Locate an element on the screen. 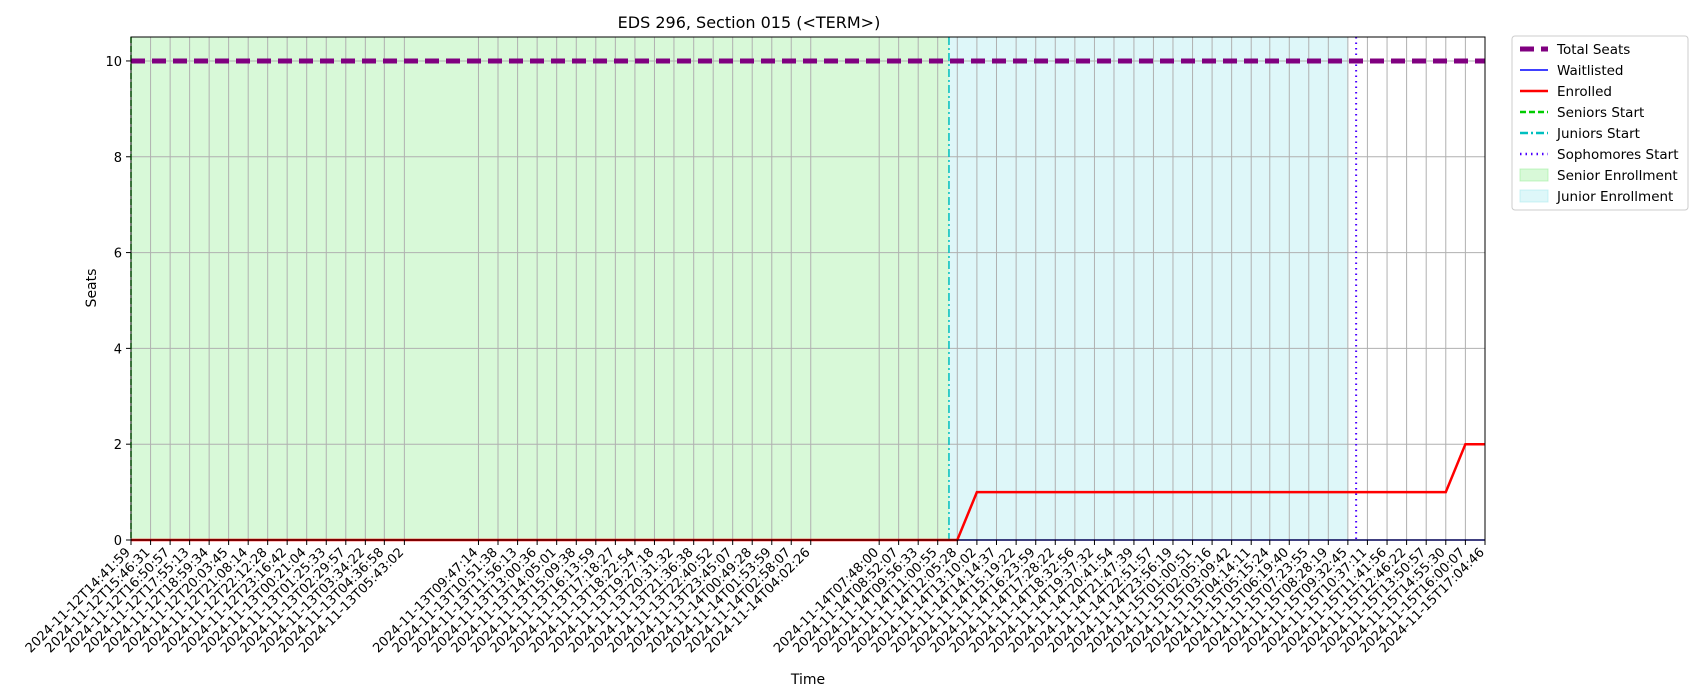 The height and width of the screenshot is (700, 1700). y-tick-label: 4 is located at coordinates (118, 349).